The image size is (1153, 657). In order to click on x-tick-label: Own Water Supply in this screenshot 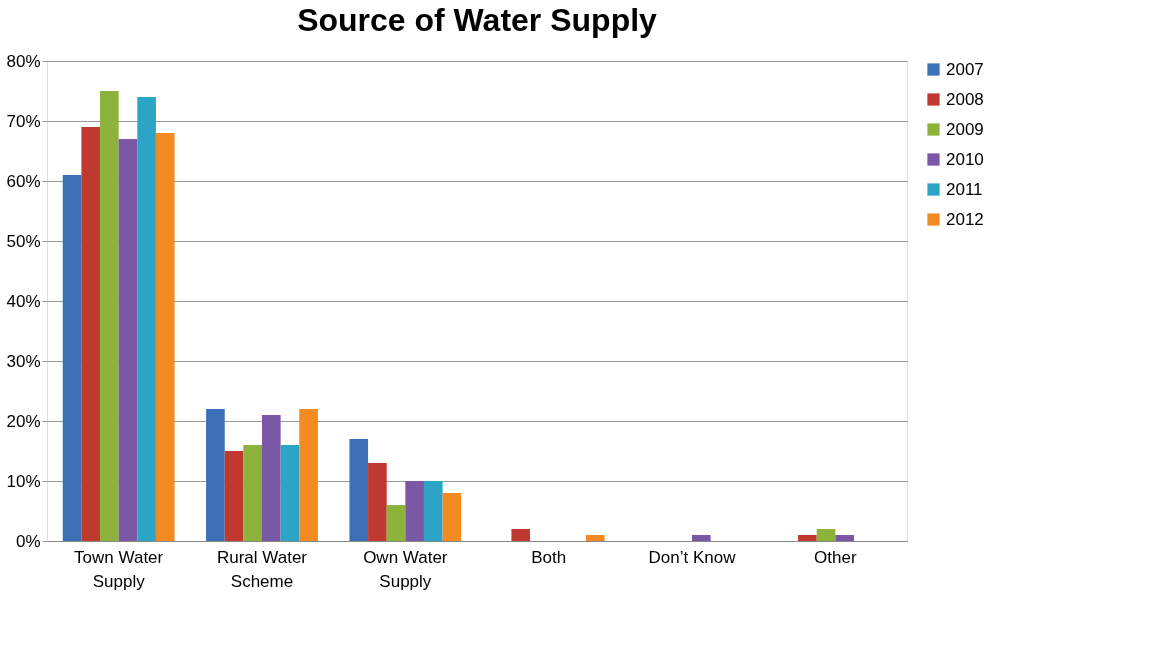, I will do `click(405, 569)`.